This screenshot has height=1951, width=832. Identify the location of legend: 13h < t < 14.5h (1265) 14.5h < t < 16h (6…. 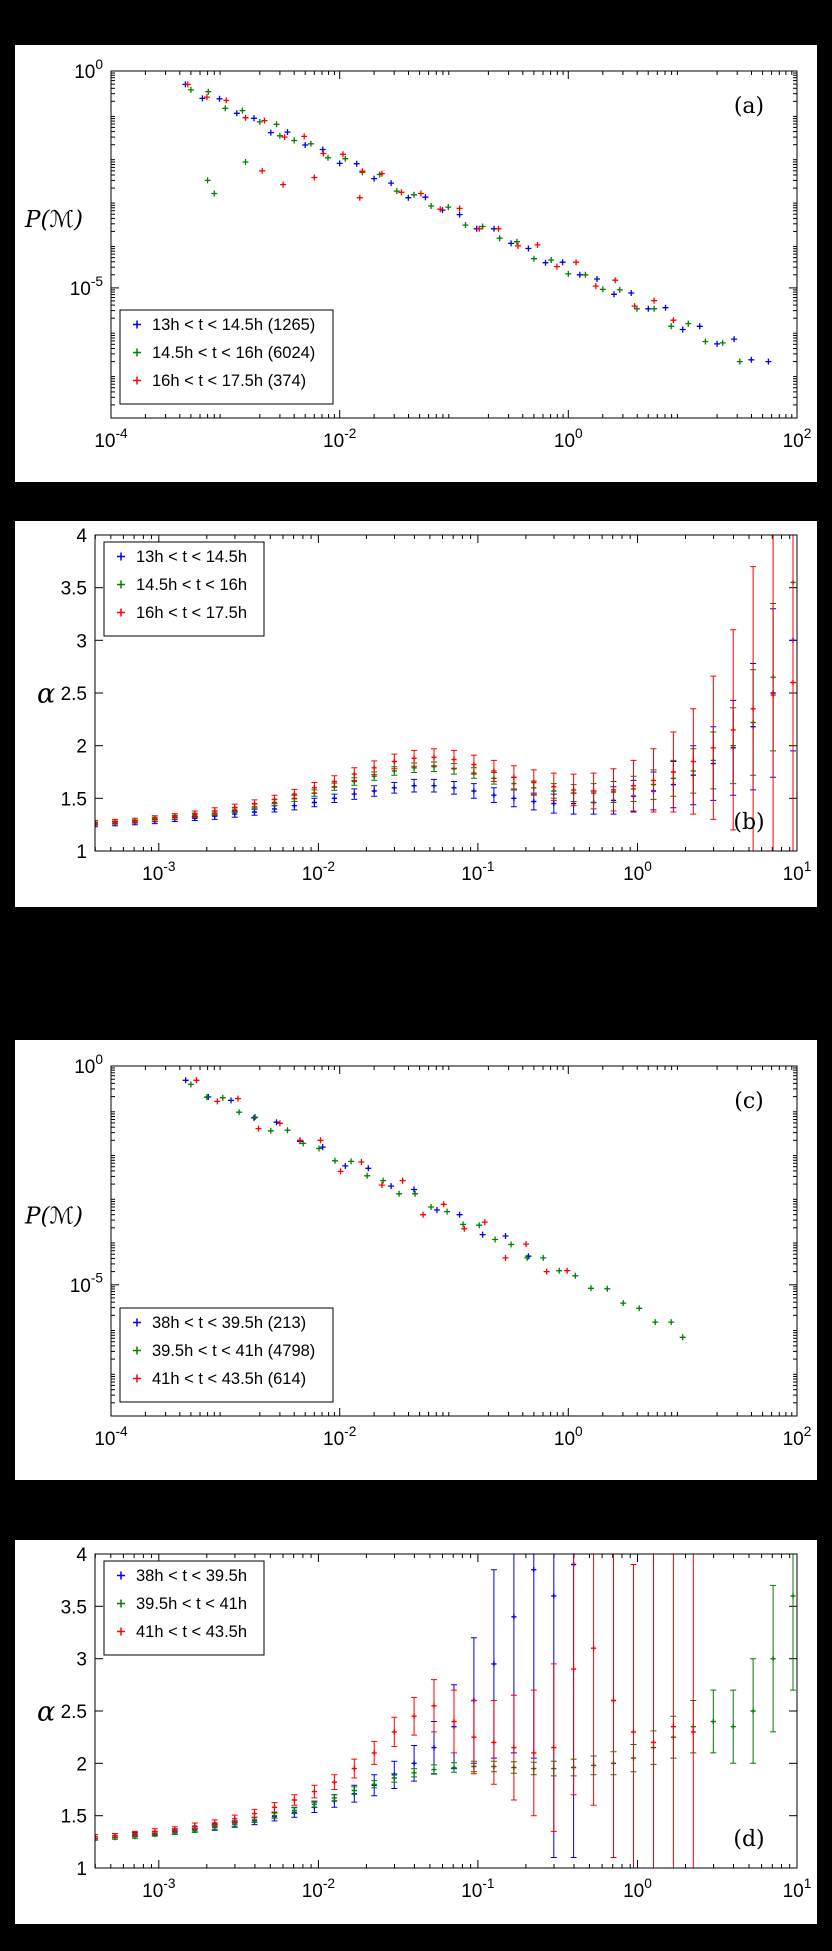
(226, 357).